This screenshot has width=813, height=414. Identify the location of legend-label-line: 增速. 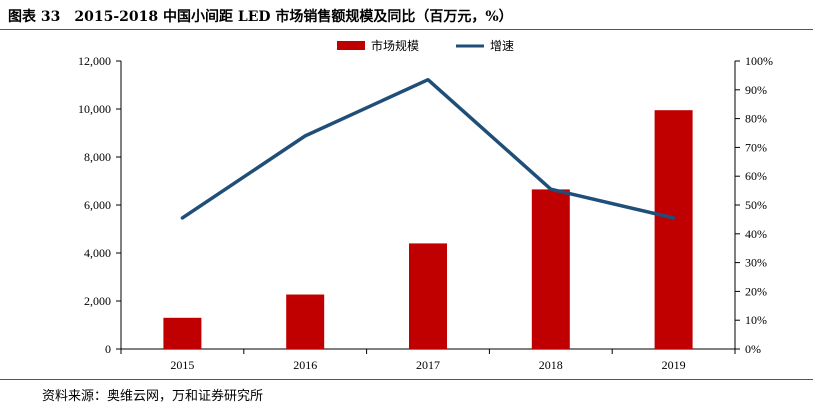
(502, 46).